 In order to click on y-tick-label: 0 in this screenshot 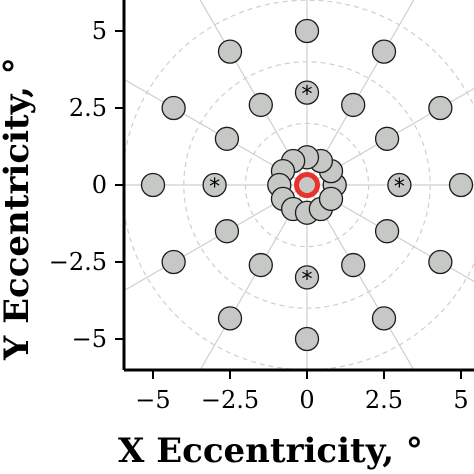, I will do `click(99, 185)`.